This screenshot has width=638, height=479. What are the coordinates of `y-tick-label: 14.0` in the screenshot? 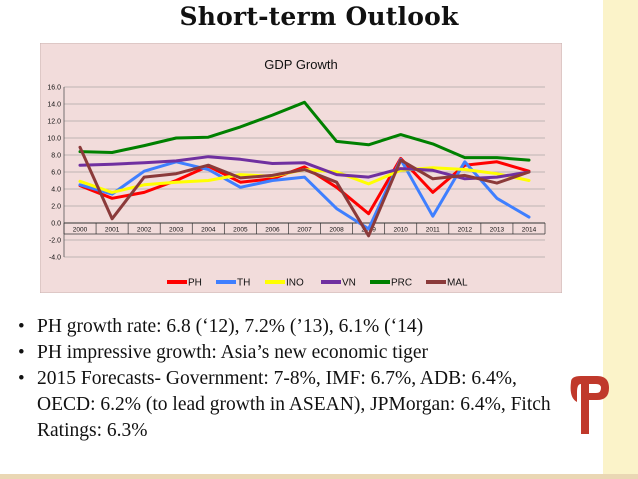 It's located at (54, 105).